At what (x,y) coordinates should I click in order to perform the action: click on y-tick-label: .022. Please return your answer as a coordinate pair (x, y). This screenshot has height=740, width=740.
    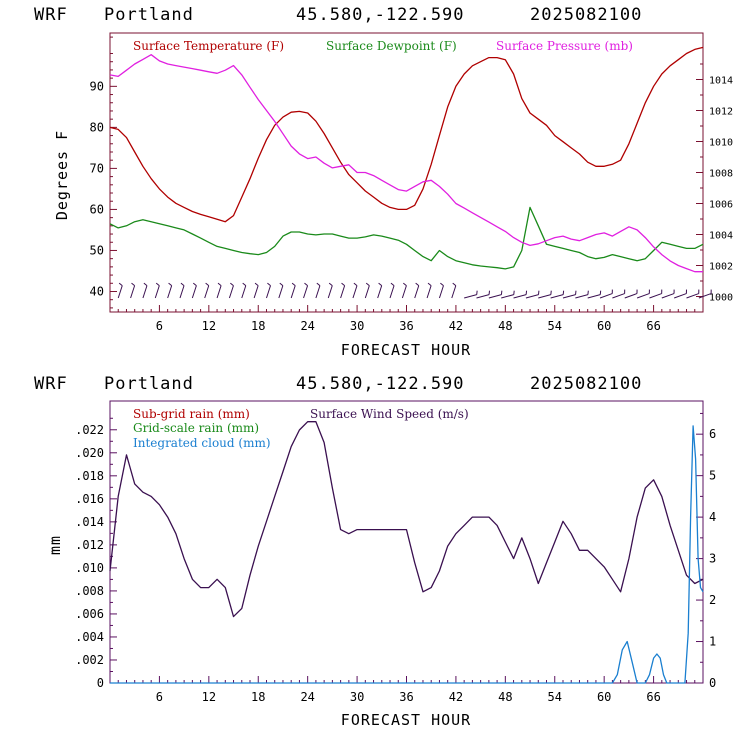
    Looking at the image, I should click on (89, 430).